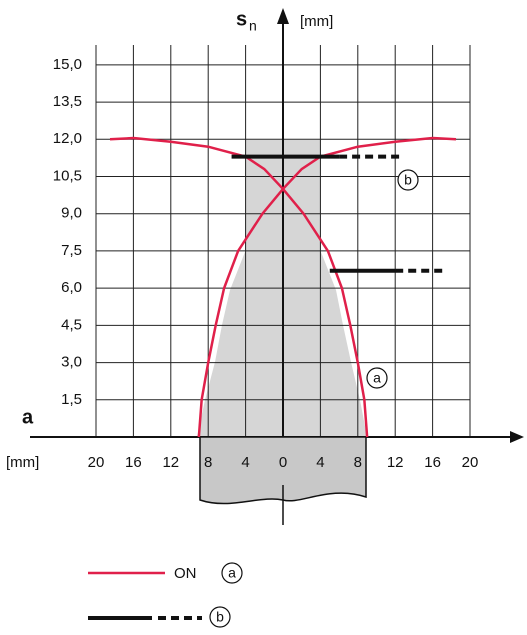  Describe the element at coordinates (71, 287) in the screenshot. I see `y-tick-label: 6,0` at that location.